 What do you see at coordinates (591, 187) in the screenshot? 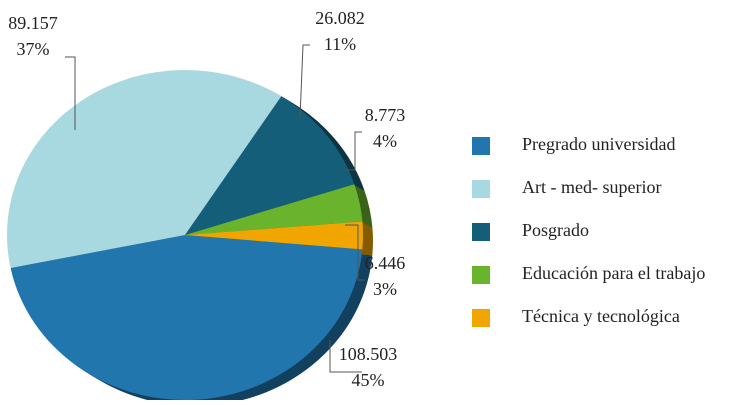
I see `legend-label: Art - med- superior` at bounding box center [591, 187].